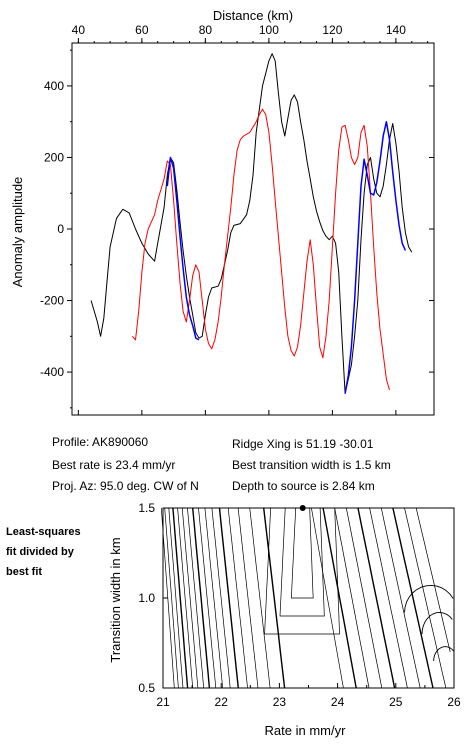  What do you see at coordinates (79, 30) in the screenshot?
I see `top-x-tick-label: 40` at bounding box center [79, 30].